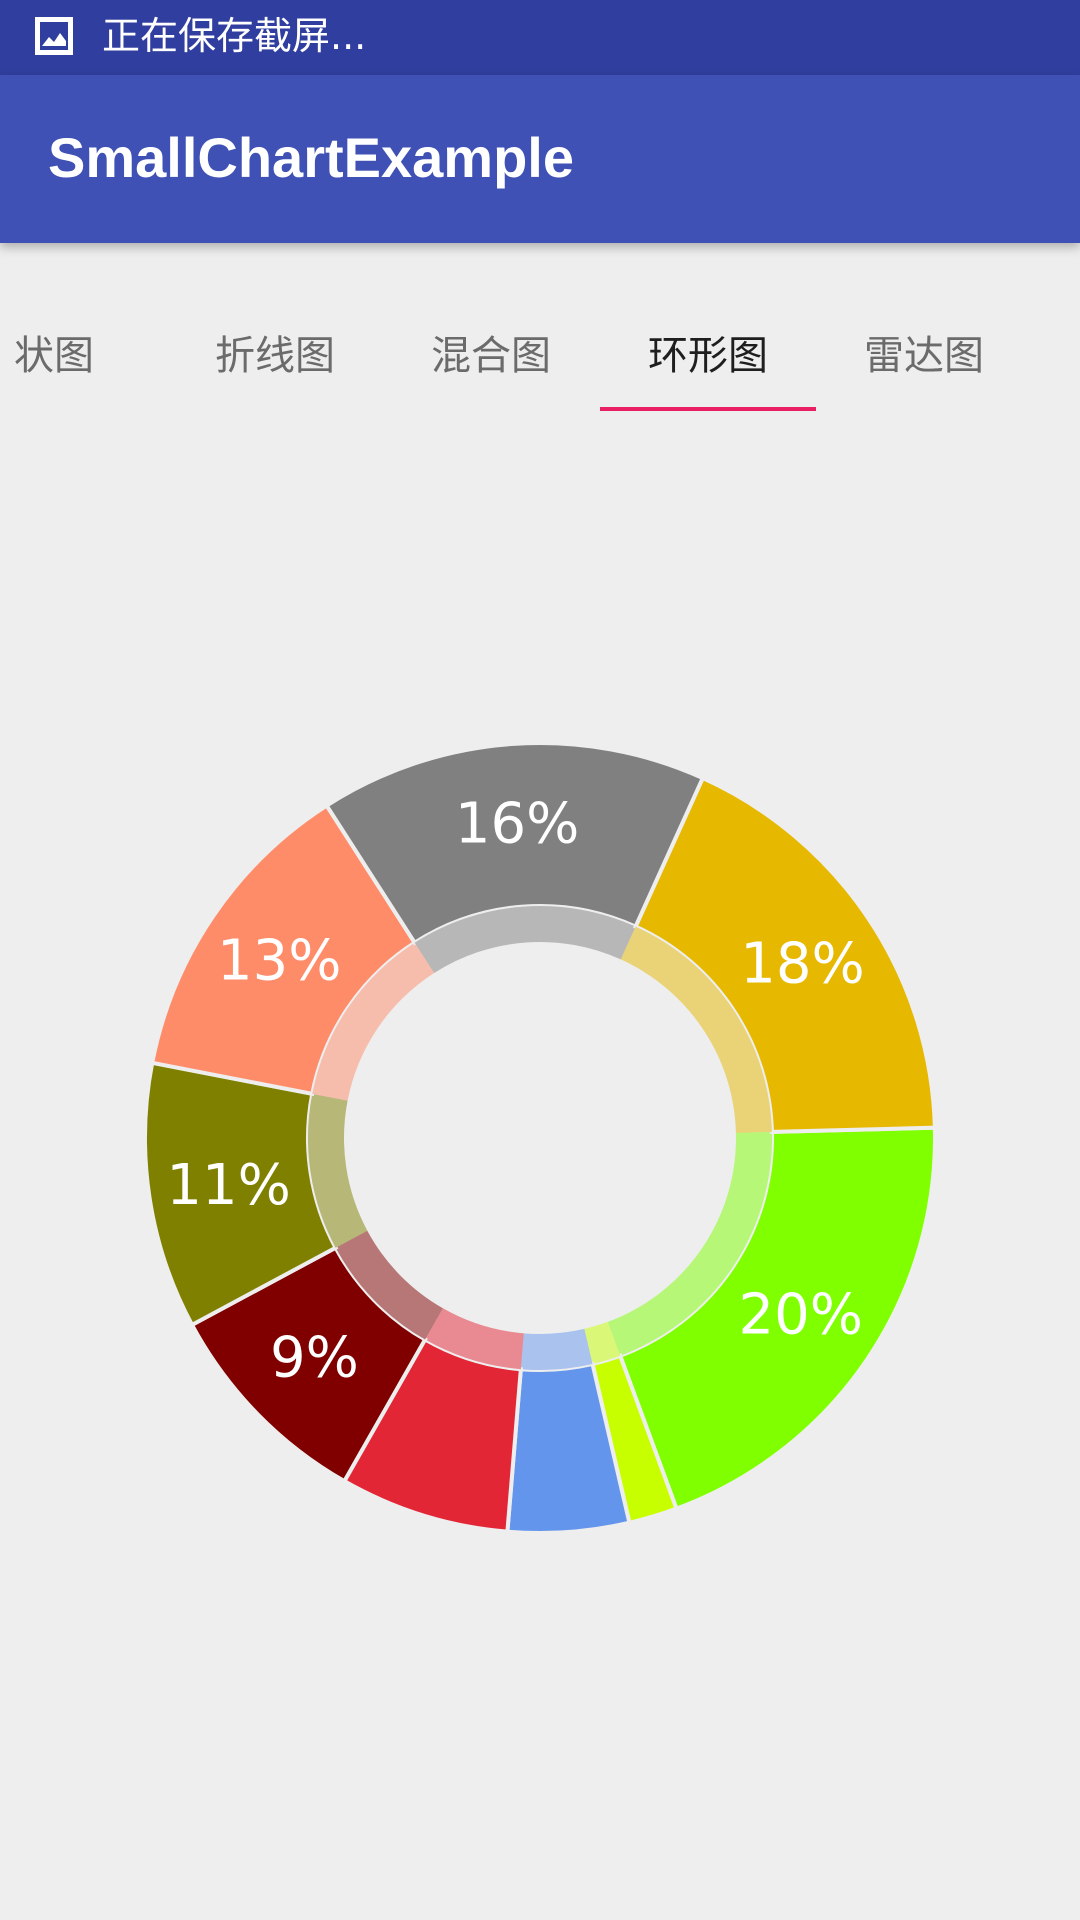 This screenshot has height=1920, width=1080. What do you see at coordinates (708, 356) in the screenshot?
I see `tab-ring-chart: 环形图` at bounding box center [708, 356].